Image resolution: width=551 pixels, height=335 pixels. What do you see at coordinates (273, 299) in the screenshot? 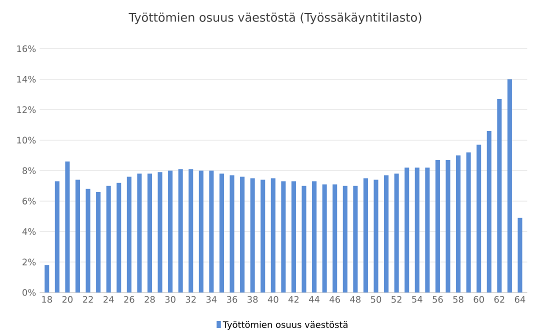
I see `x-tick-label: 40` at bounding box center [273, 299].